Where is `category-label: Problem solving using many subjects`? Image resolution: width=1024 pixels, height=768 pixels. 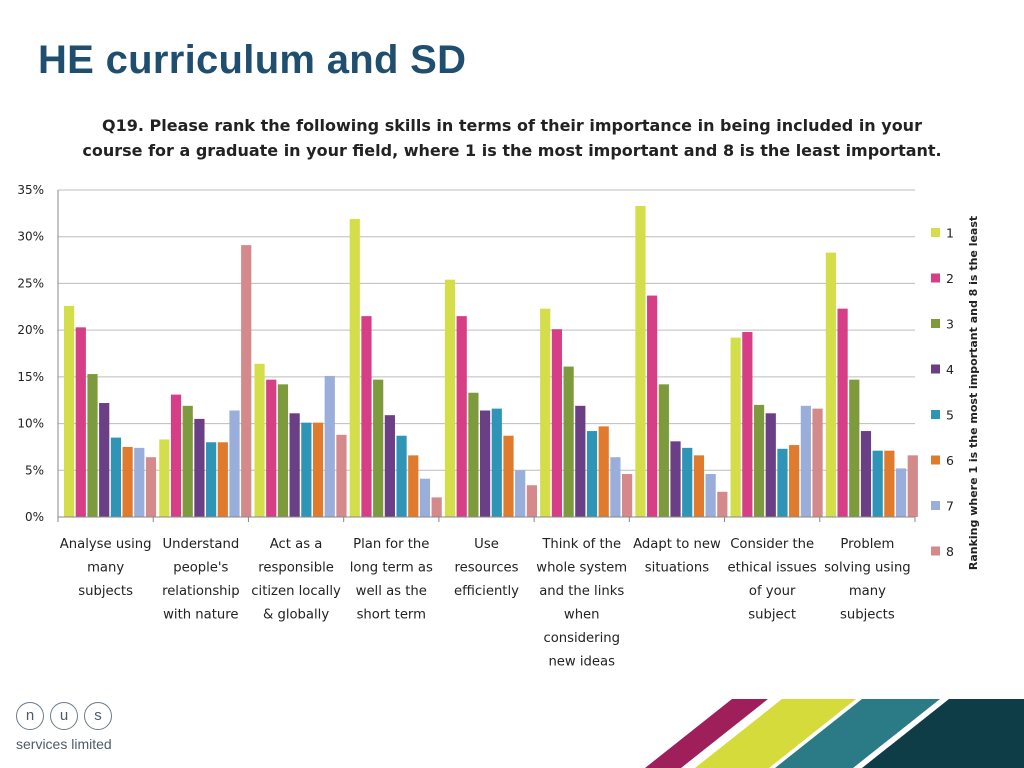 category-label: Problem solving using many subjects is located at coordinates (867, 580).